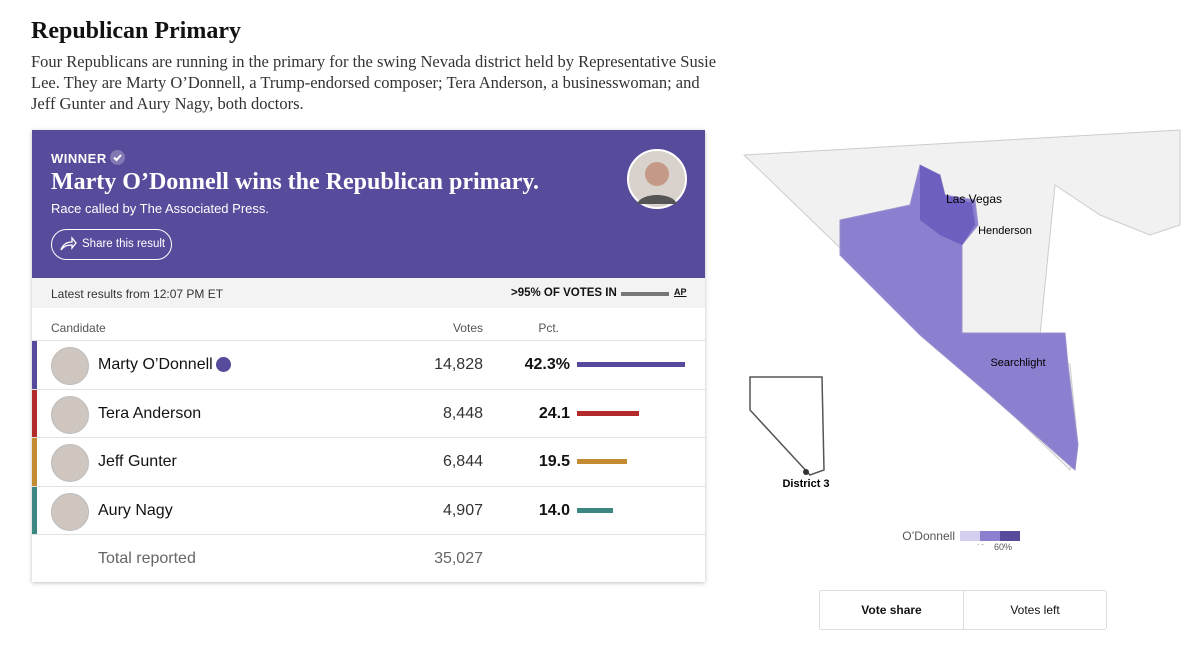 The height and width of the screenshot is (651, 1200). I want to click on votes: 4,907, so click(462, 510).